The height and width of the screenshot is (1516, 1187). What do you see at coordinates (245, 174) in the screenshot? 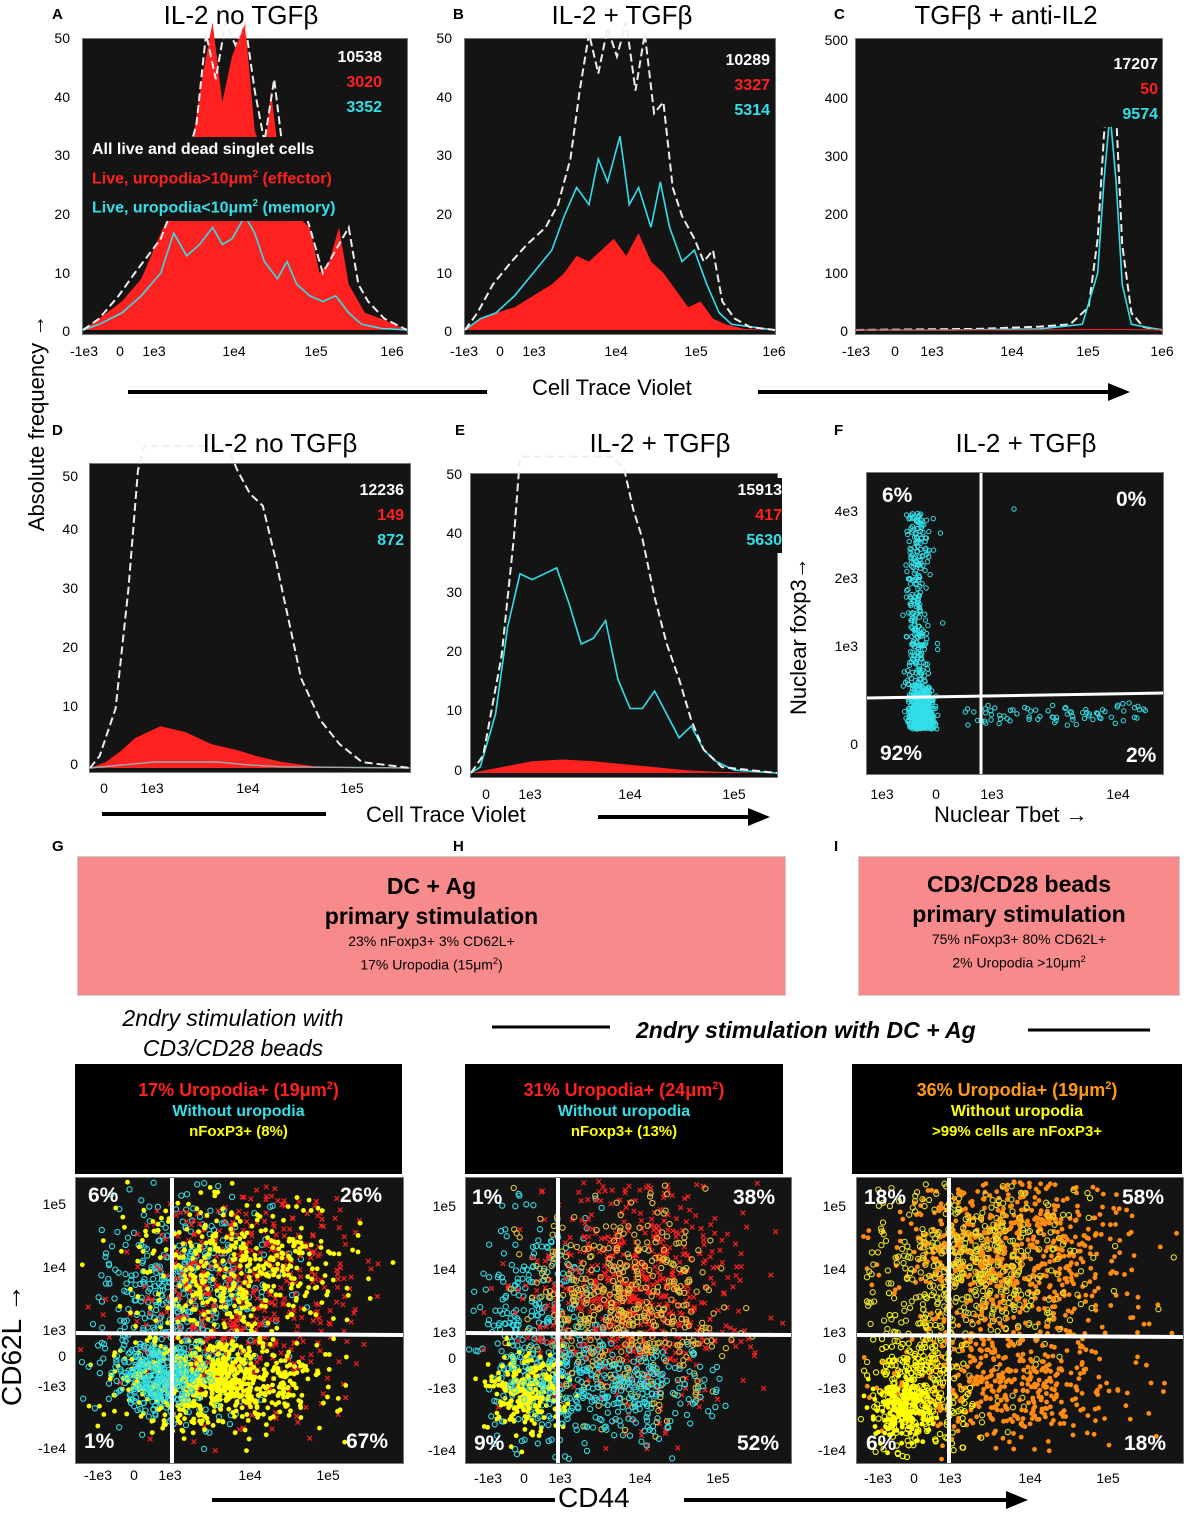
I see `hist-a-all` at bounding box center [245, 174].